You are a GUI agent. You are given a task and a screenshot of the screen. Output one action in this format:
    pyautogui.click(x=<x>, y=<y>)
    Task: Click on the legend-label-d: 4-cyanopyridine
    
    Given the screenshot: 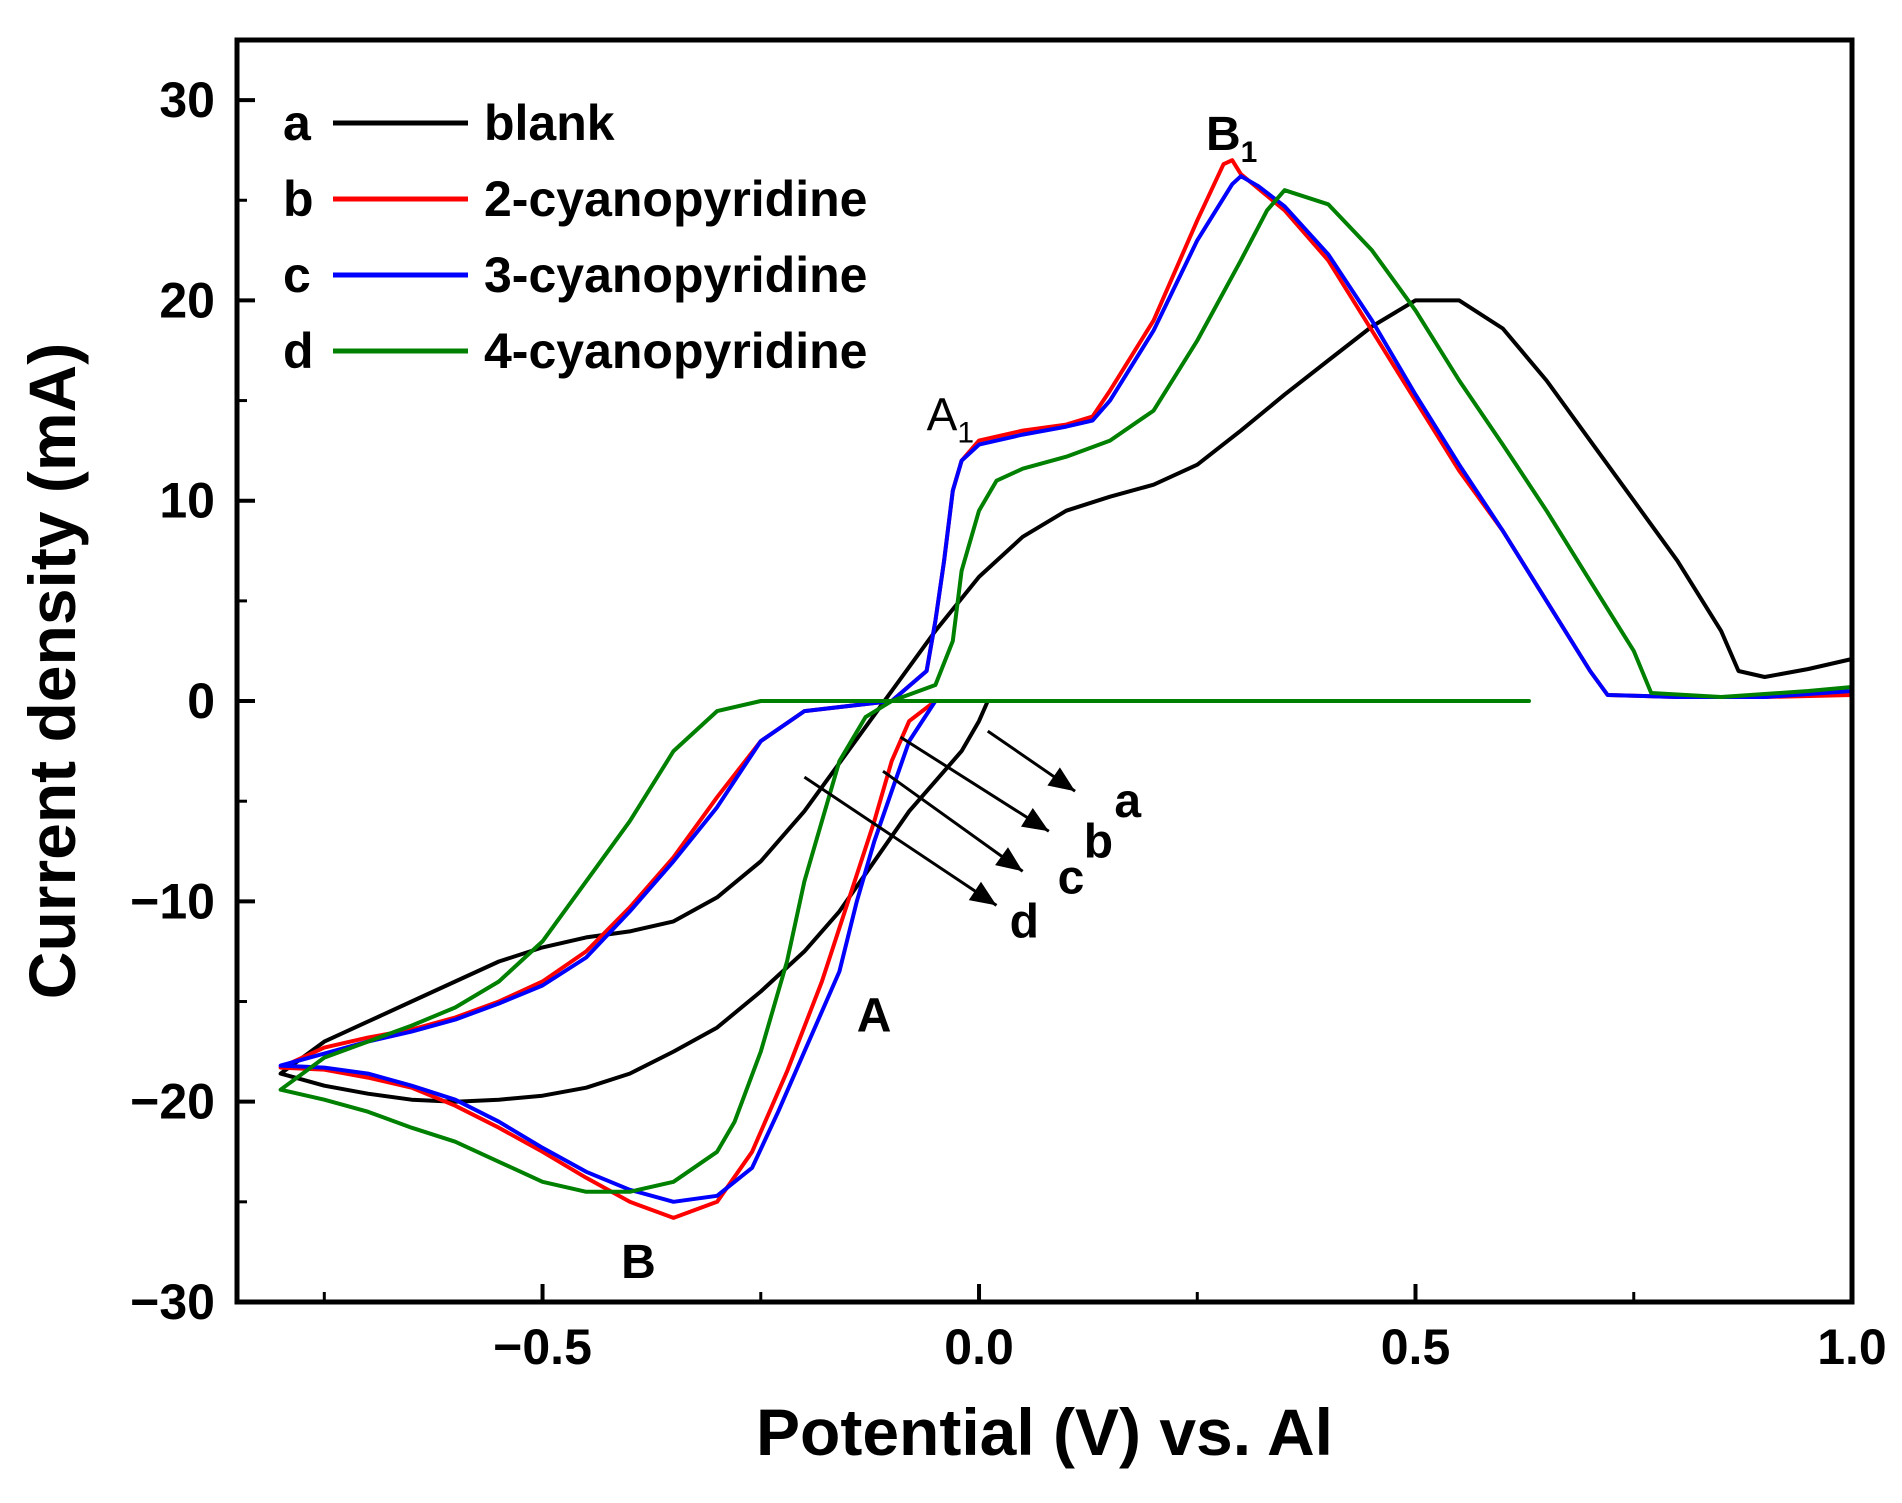 What is the action you would take?
    pyautogui.click(x=675, y=351)
    